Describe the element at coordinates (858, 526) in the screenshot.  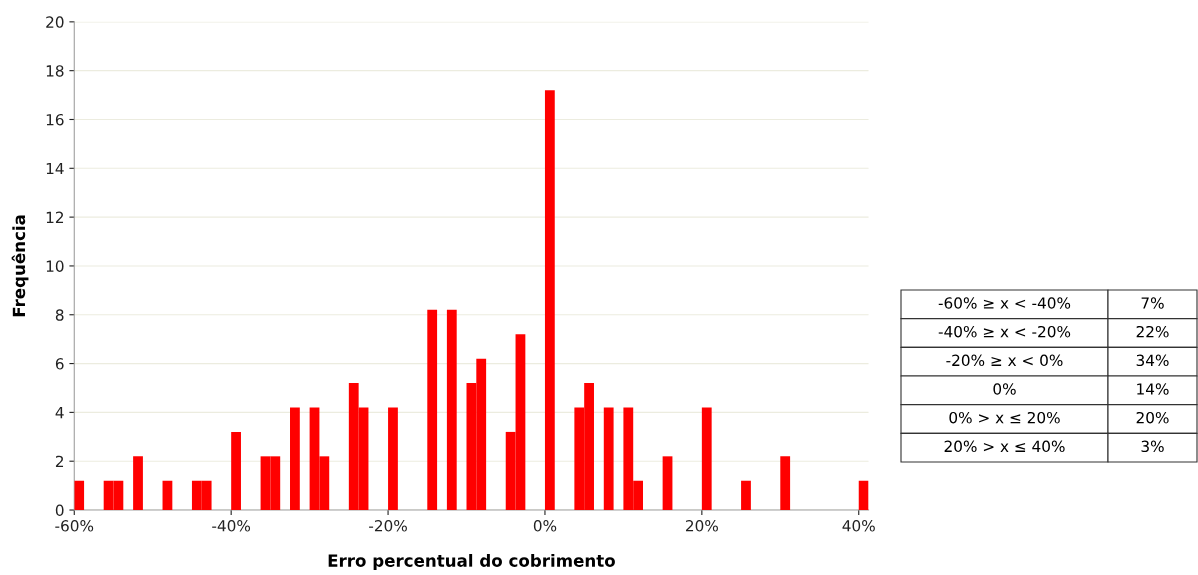
I see `x-tick-label: 40%` at that location.